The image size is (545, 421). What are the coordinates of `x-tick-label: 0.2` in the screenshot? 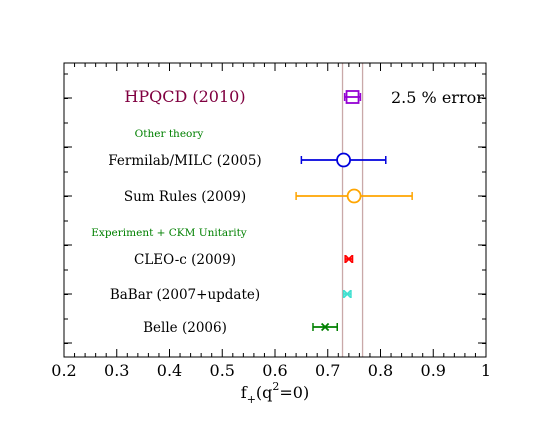 It's located at (63, 370).